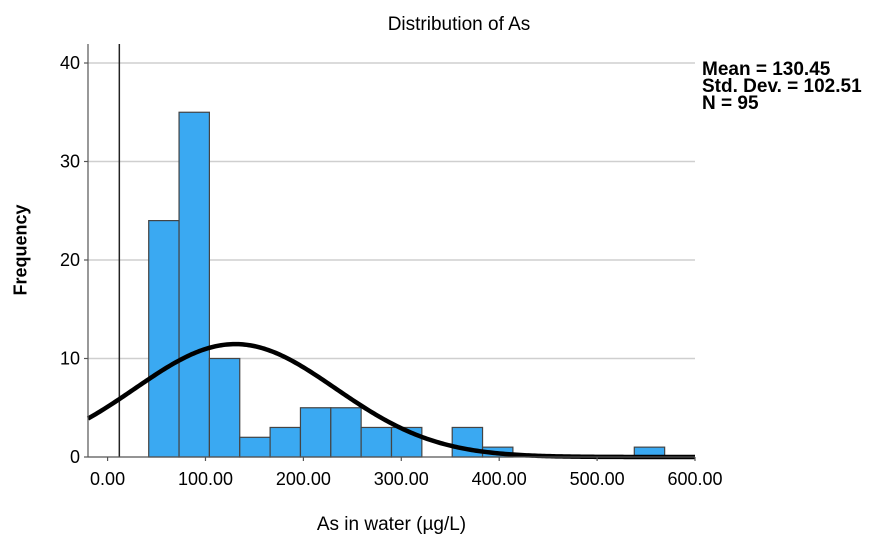 The height and width of the screenshot is (538, 891). What do you see at coordinates (70, 359) in the screenshot?
I see `y-tick-label: 10` at bounding box center [70, 359].